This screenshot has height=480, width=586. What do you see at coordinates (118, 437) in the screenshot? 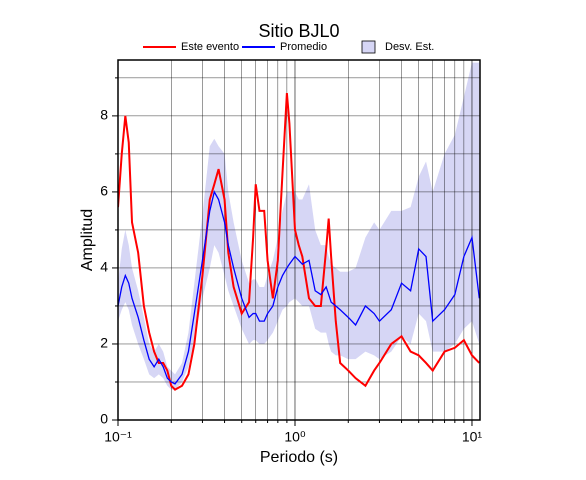
I see `x-tick-label: 10⁻¹` at bounding box center [118, 437].